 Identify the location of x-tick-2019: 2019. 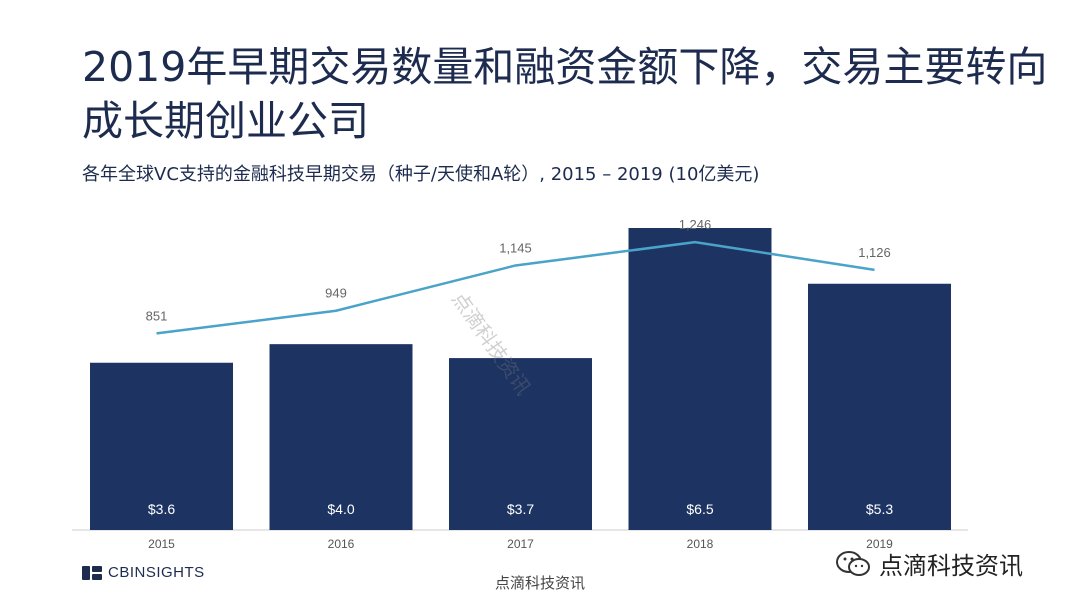
(879, 544).